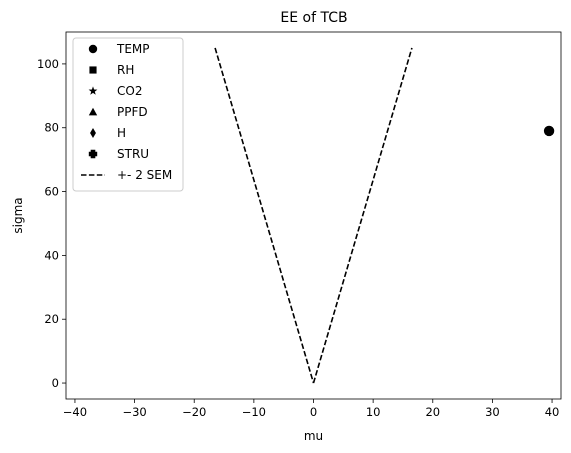  What do you see at coordinates (93, 49) in the screenshot?
I see `legend-marker-temp` at bounding box center [93, 49].